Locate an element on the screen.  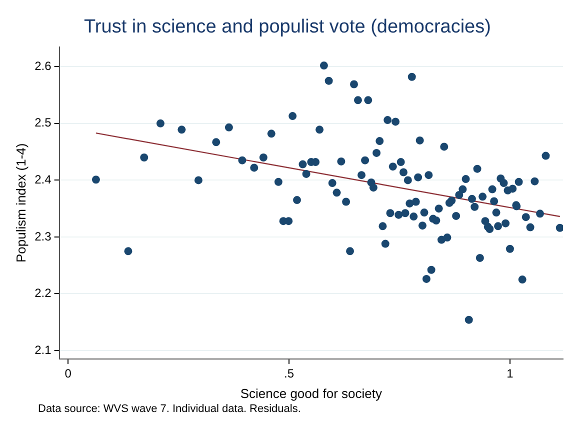
x-tick-label: .5 is located at coordinates (289, 373).